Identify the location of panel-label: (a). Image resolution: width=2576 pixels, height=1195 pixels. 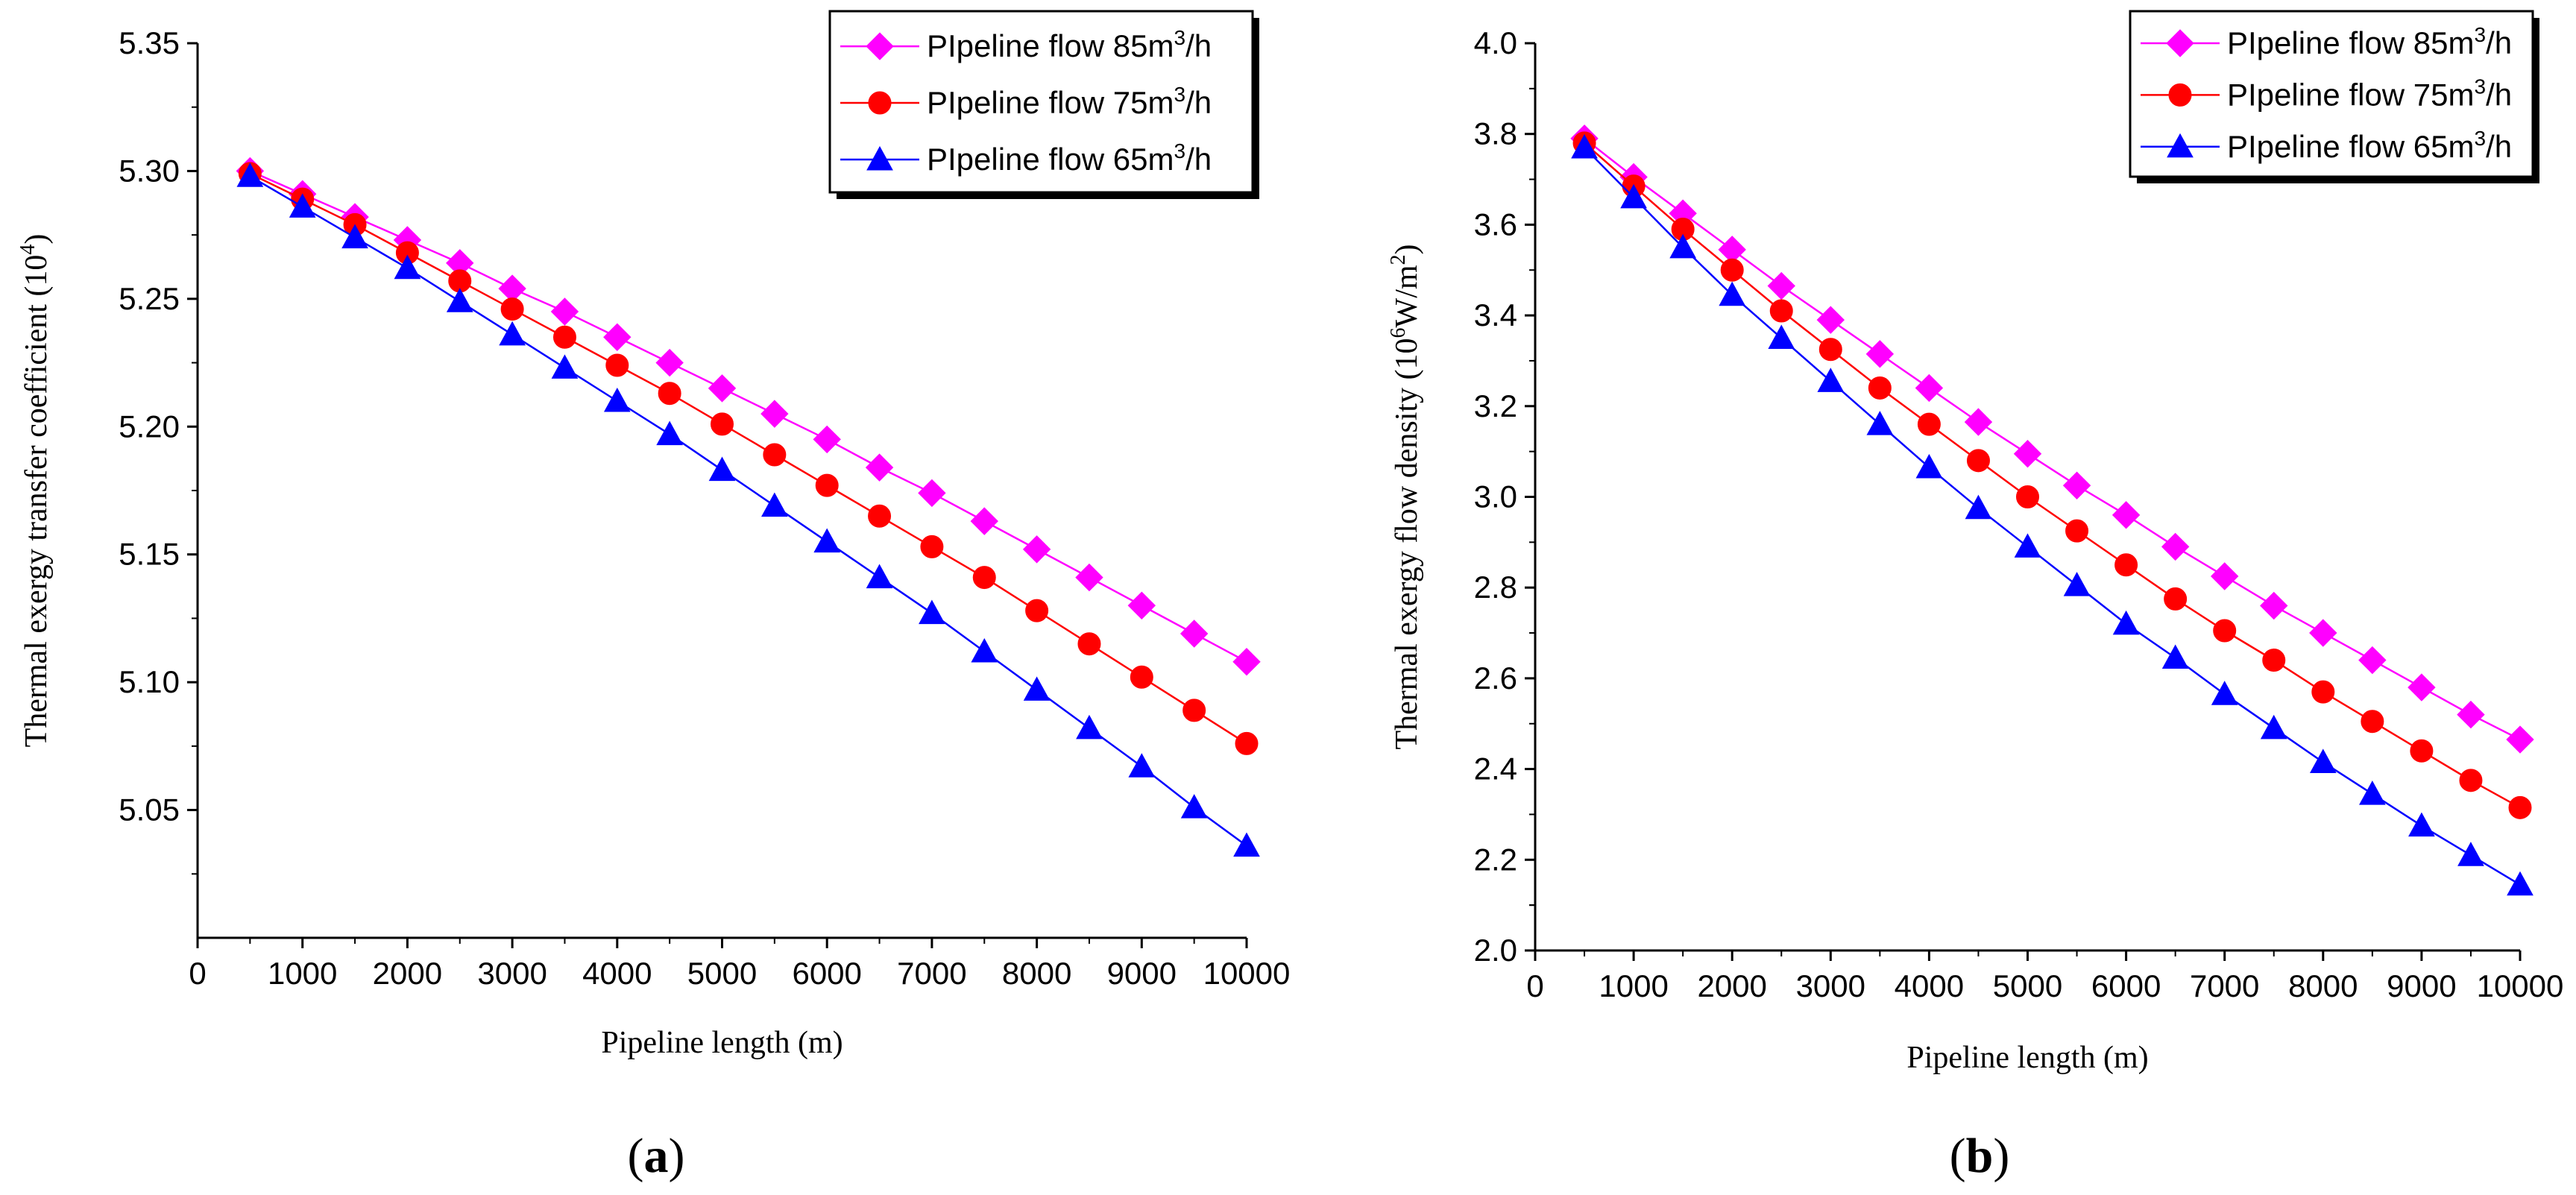
(656, 1156).